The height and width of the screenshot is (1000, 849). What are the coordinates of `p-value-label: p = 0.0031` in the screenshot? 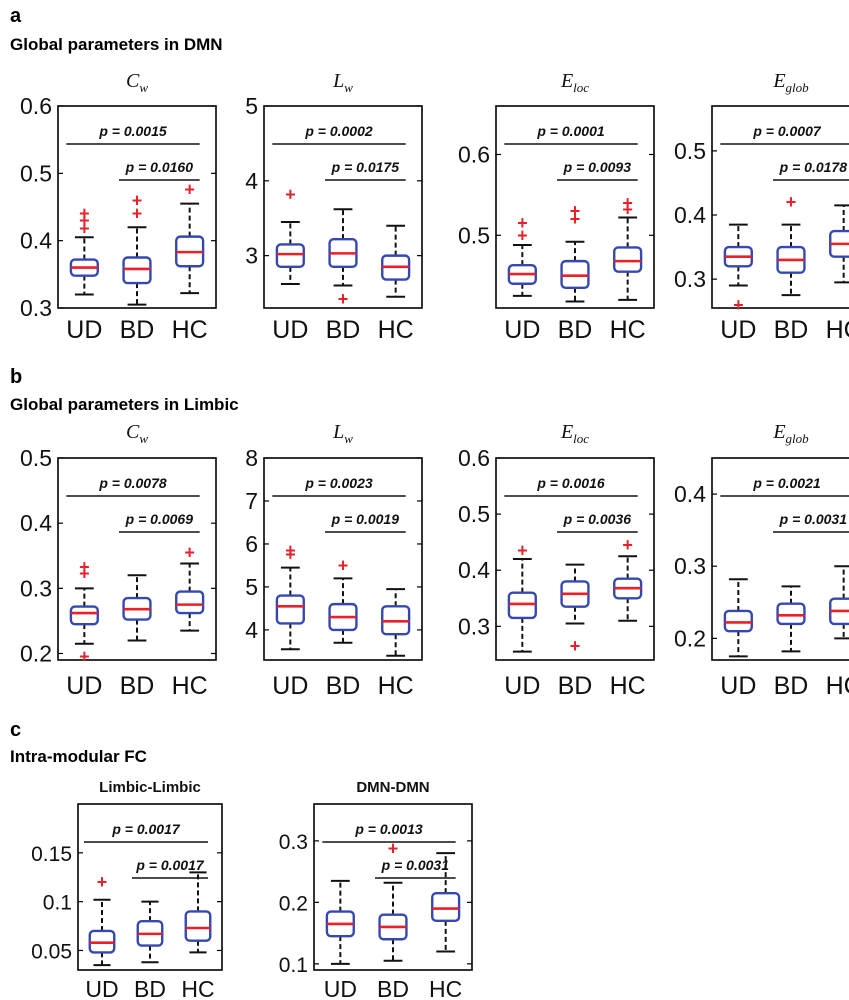 It's located at (813, 519).